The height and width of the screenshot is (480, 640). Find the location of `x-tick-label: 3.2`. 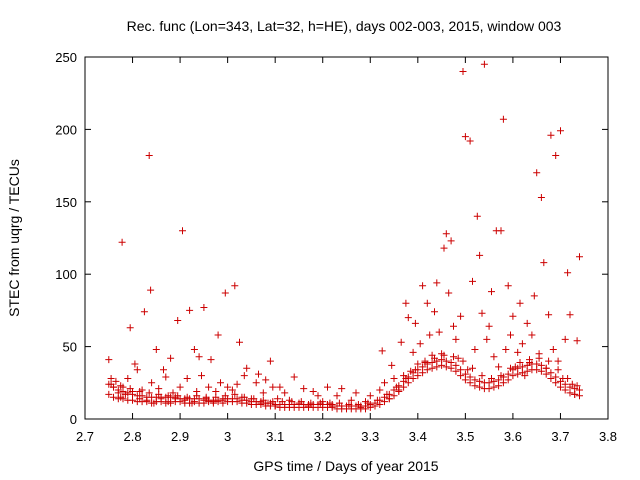

x-tick-label: 3.2 is located at coordinates (323, 436).